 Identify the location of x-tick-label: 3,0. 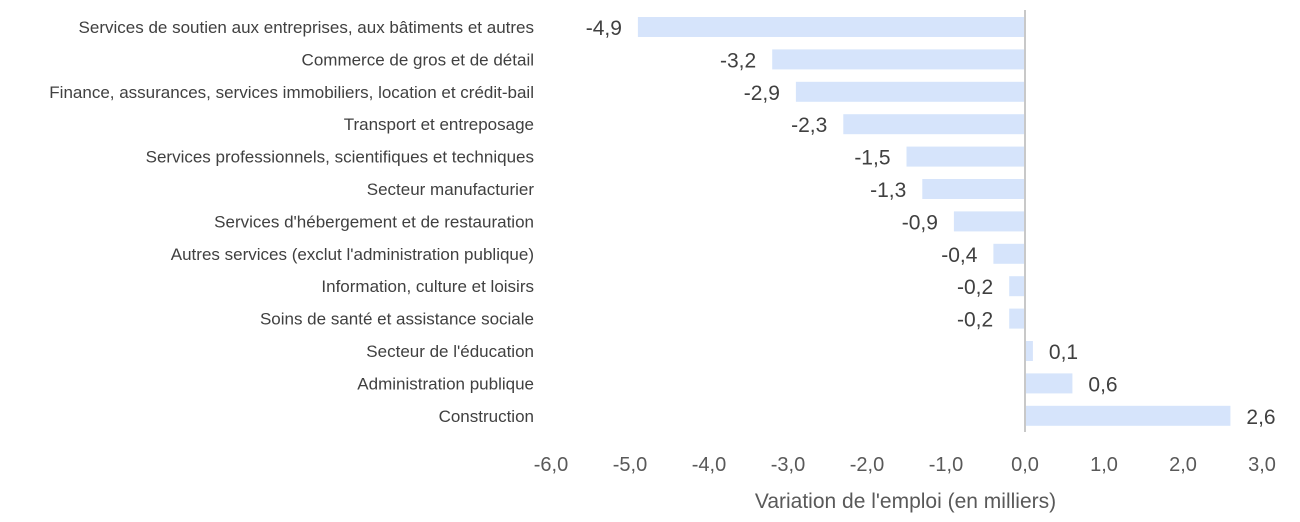
(1262, 465).